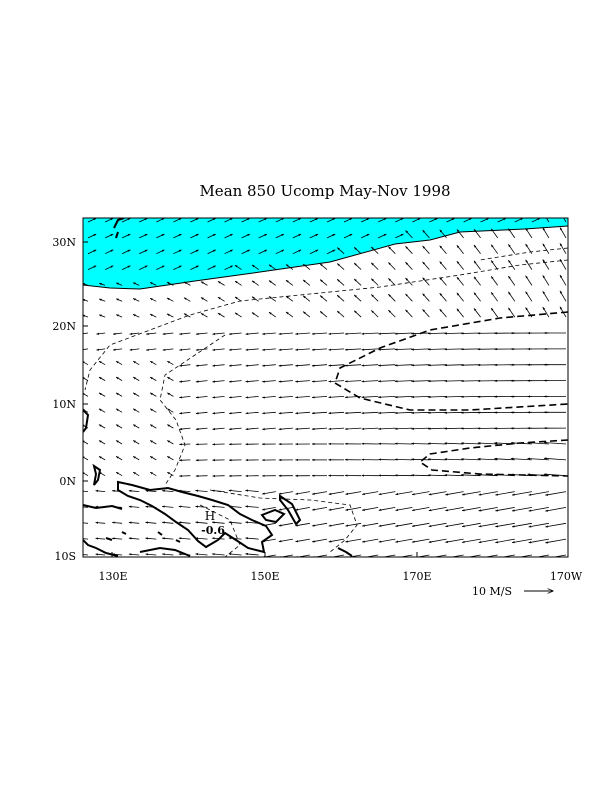 The image size is (612, 792). I want to click on zero-contour, so click(325, 257).